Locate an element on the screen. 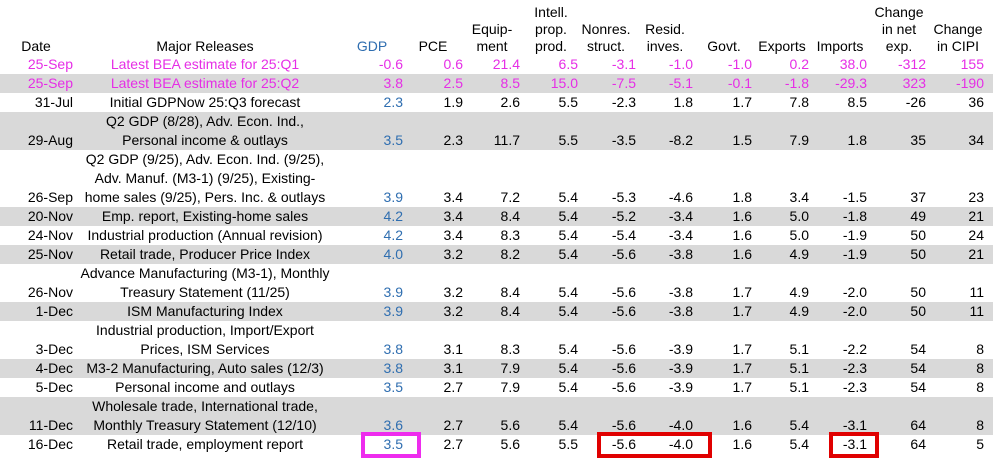  ipp-value: 5.5 is located at coordinates (568, 444).